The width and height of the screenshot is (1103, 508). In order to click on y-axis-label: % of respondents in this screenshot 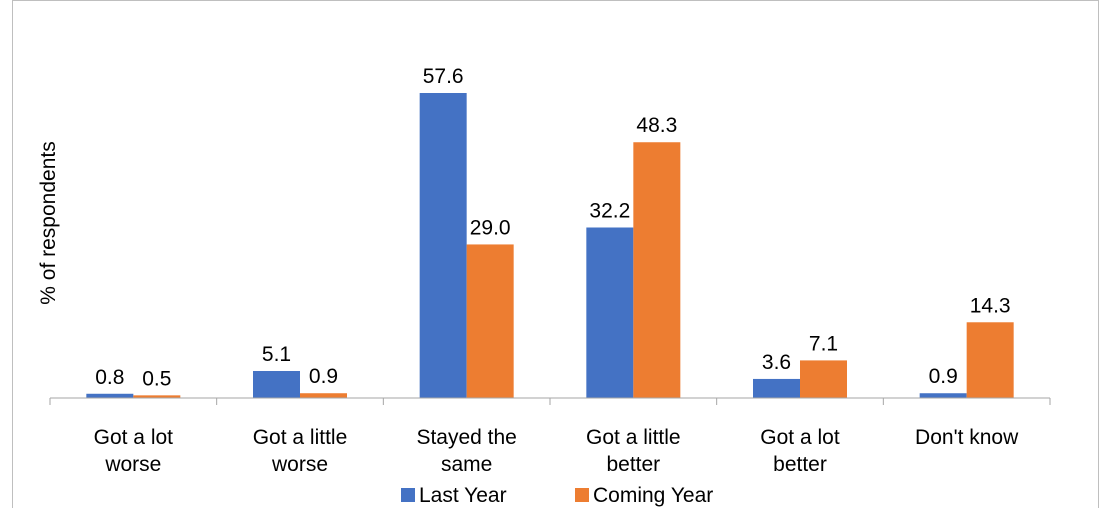, I will do `click(48, 222)`.